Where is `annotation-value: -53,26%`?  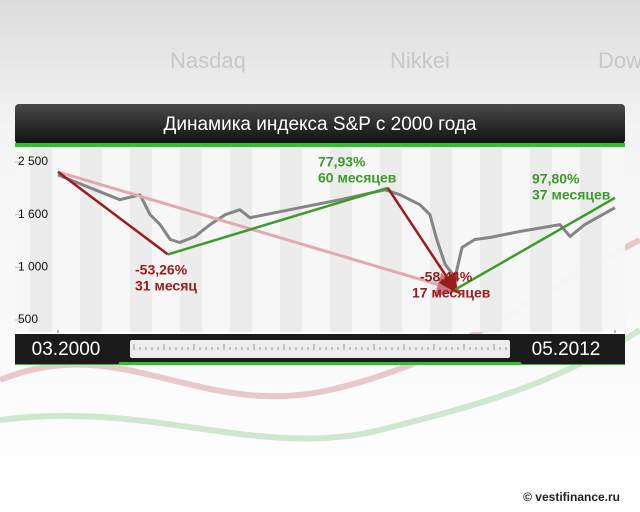 annotation-value: -53,26% is located at coordinates (161, 270).